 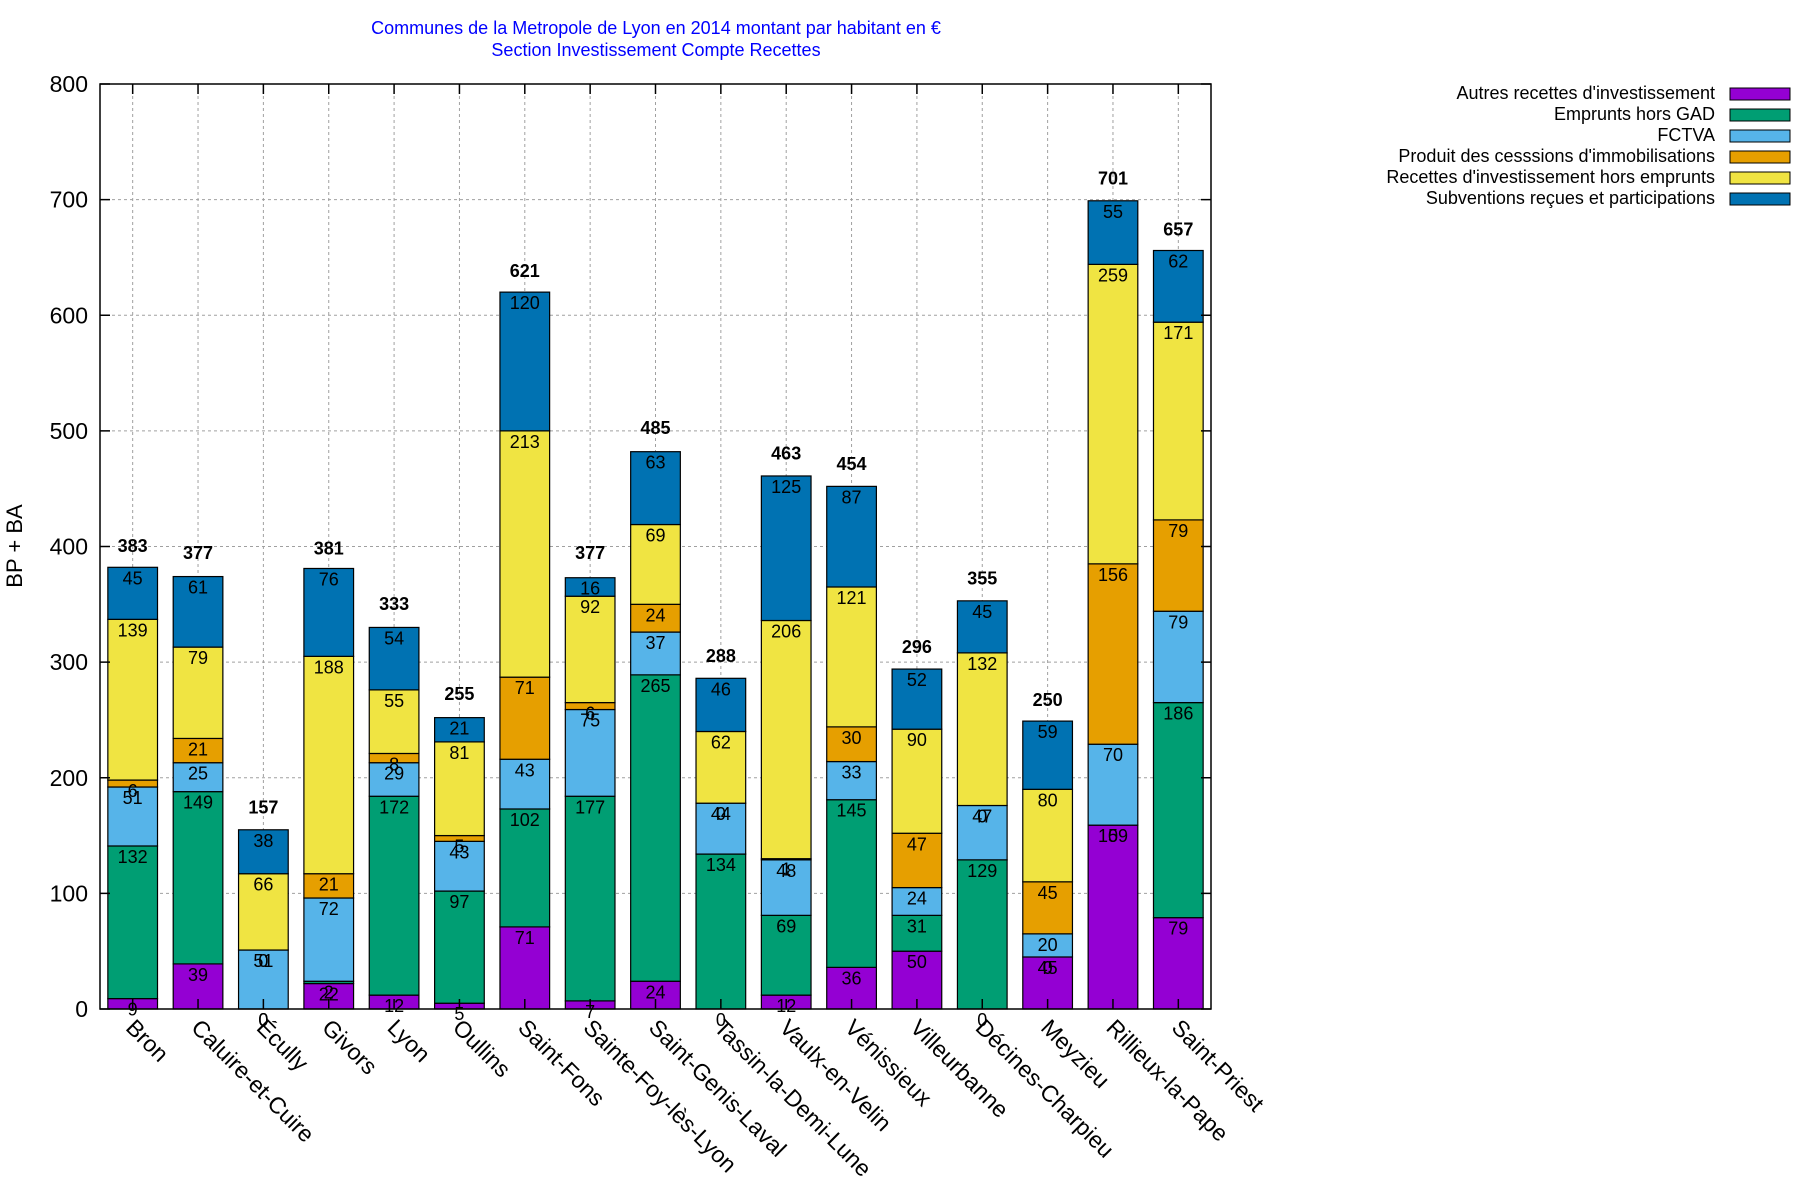 What do you see at coordinates (147, 1040) in the screenshot?
I see `x-tick-label: Bron` at bounding box center [147, 1040].